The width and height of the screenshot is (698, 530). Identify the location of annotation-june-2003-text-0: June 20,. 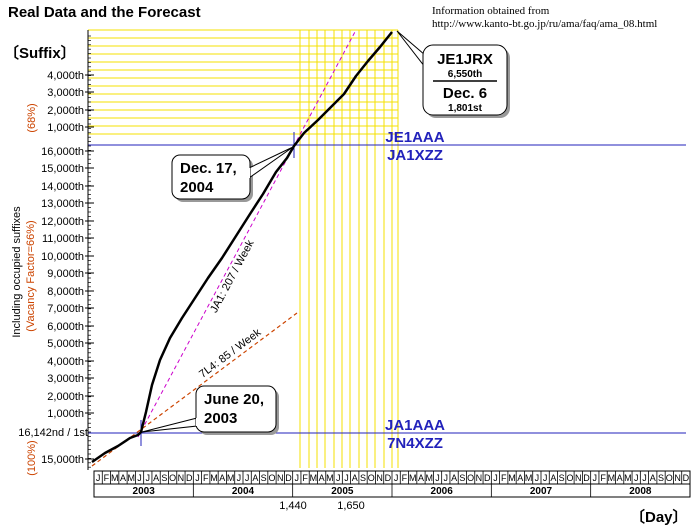
(234, 399).